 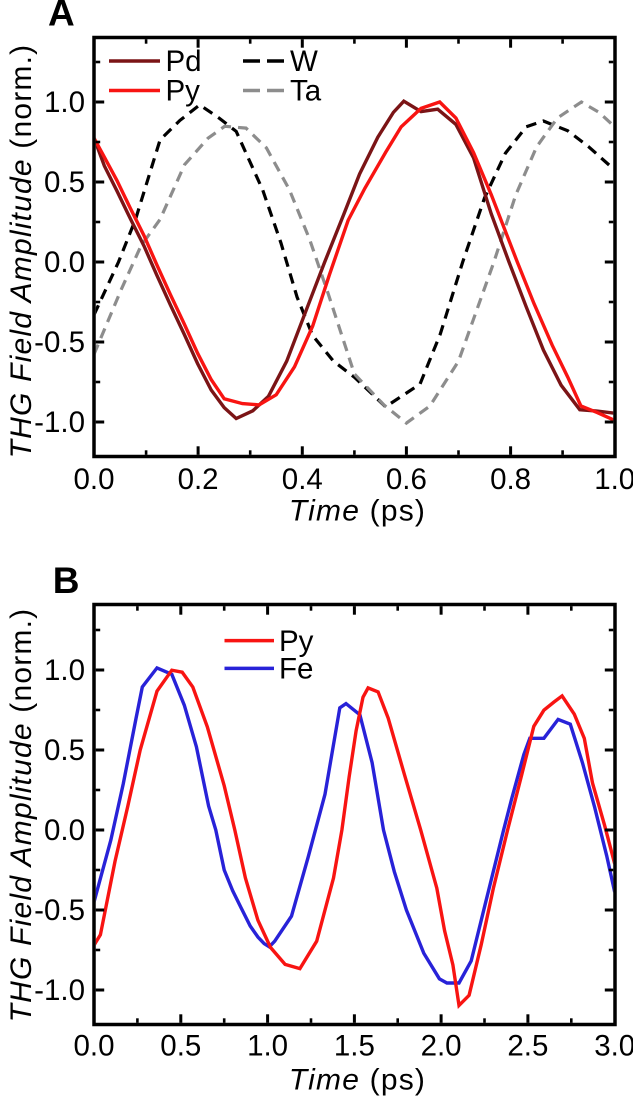 I want to click on svg-text: 0.6, so click(x=406, y=479).